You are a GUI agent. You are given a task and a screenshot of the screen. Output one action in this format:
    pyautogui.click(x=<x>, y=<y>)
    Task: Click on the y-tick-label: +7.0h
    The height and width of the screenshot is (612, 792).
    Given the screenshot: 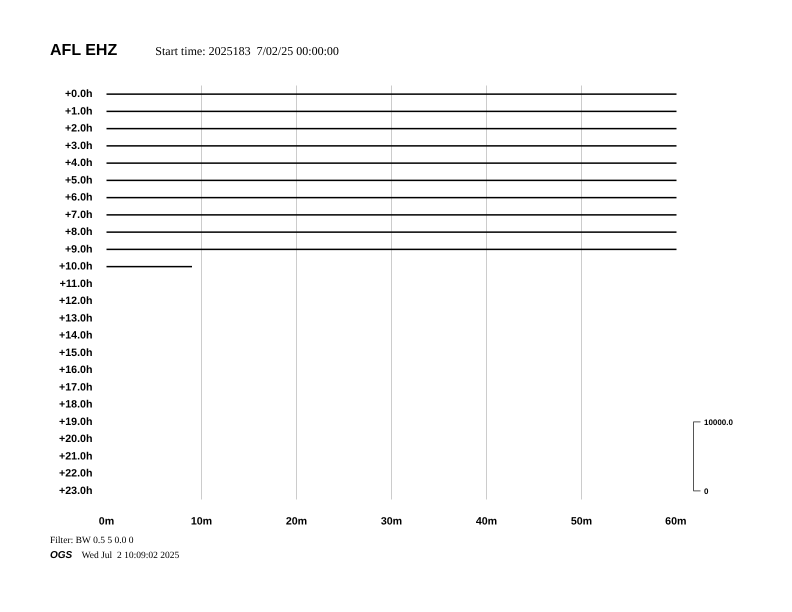 What is the action you would take?
    pyautogui.click(x=78, y=214)
    